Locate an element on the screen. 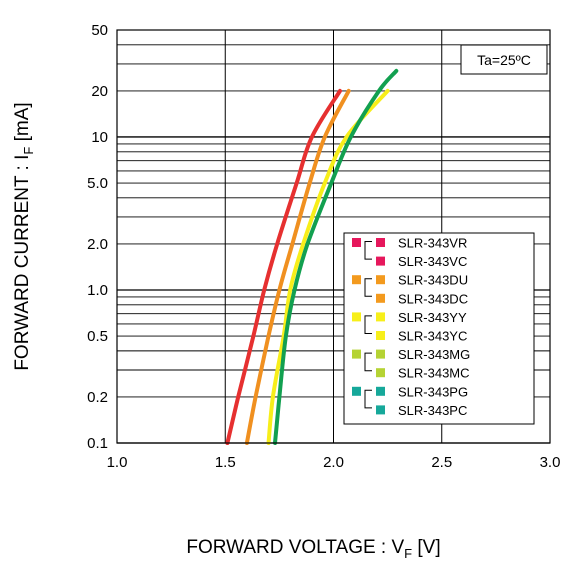 Image resolution: width=576 pixels, height=561 pixels. legend-label: SLR-343VC is located at coordinates (432, 261).